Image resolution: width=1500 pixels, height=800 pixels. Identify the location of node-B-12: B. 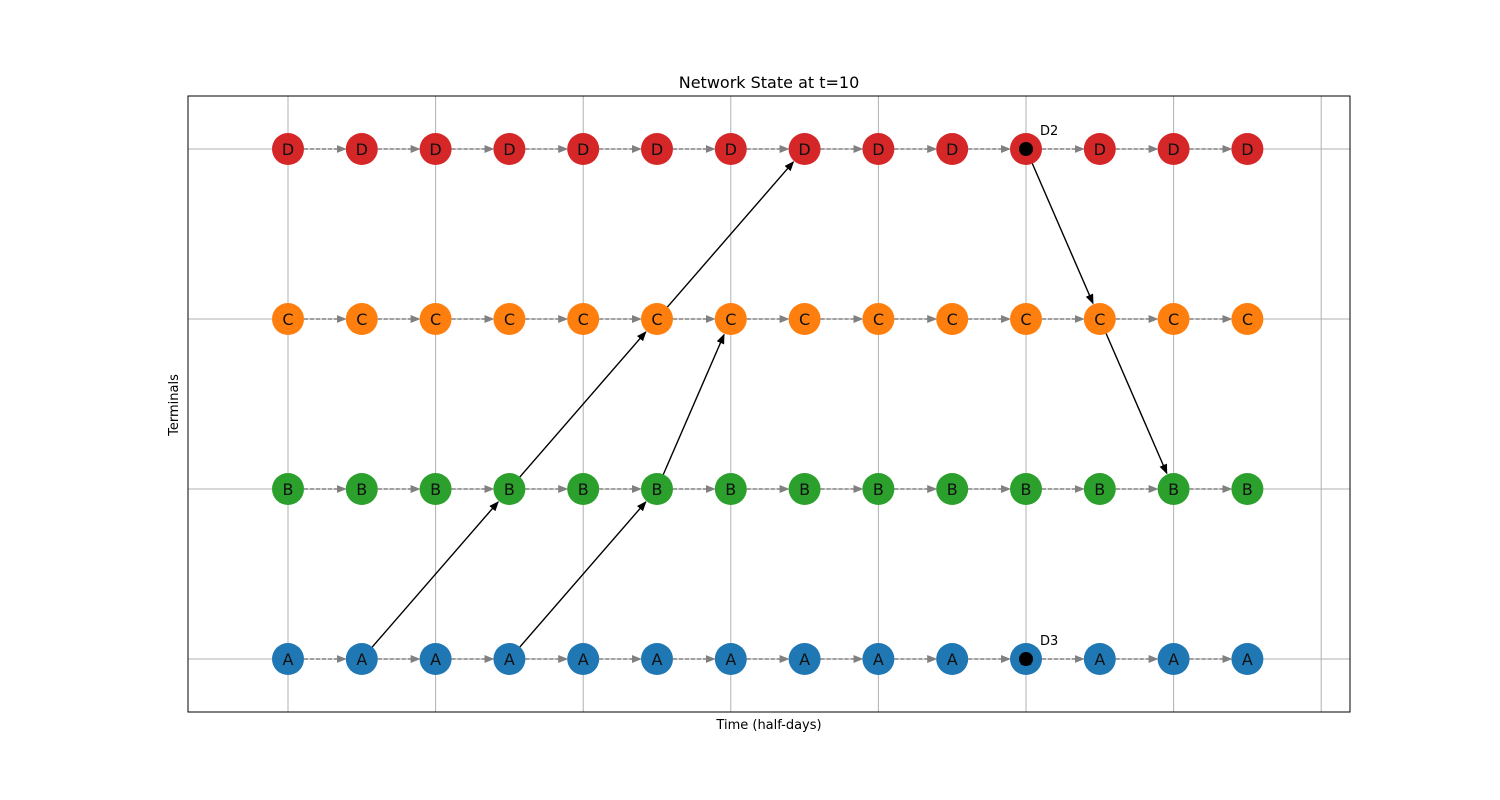
(1173, 489).